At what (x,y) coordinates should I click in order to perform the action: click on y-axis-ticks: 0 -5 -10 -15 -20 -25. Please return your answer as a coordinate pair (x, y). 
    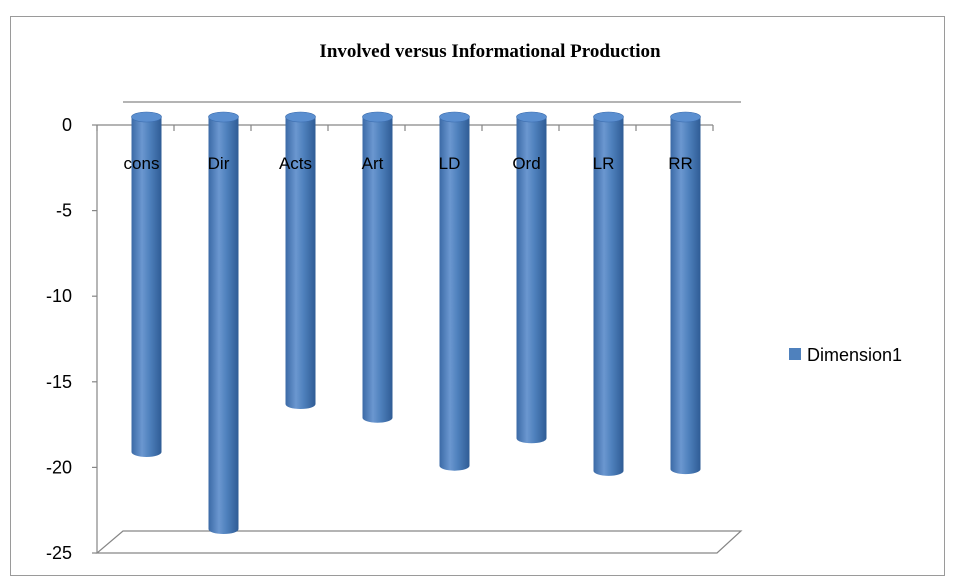
    Looking at the image, I should click on (71, 339).